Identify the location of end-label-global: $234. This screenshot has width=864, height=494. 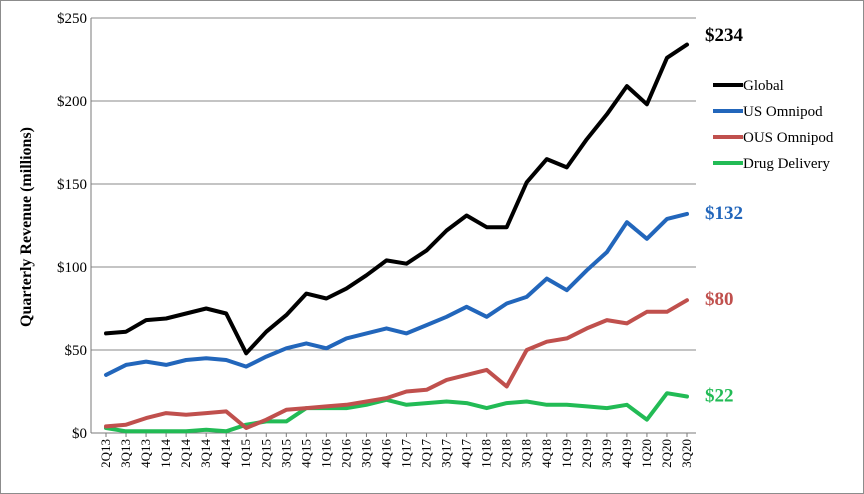
(724, 35).